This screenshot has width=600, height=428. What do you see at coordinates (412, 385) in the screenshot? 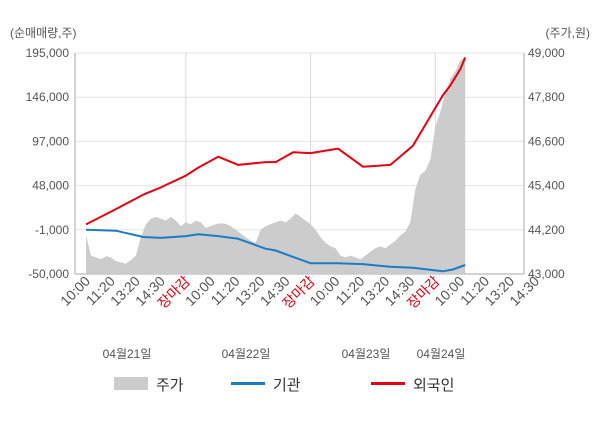
I see `legend-item-foreigner: 외국인` at bounding box center [412, 385].